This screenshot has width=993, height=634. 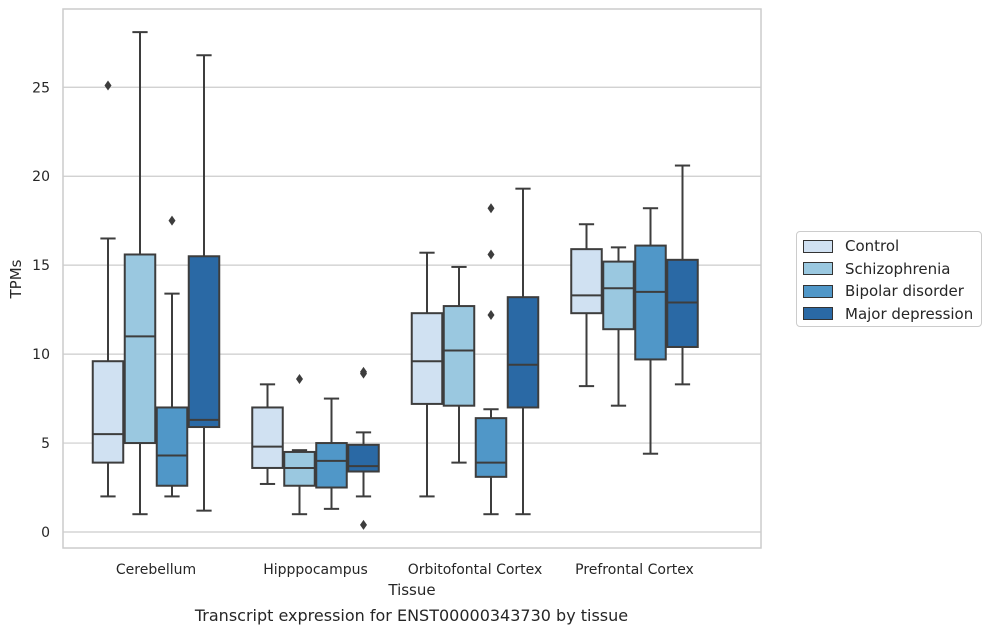 I want to click on legend-item-schizophrenia: Schizophrenia, so click(x=892, y=269).